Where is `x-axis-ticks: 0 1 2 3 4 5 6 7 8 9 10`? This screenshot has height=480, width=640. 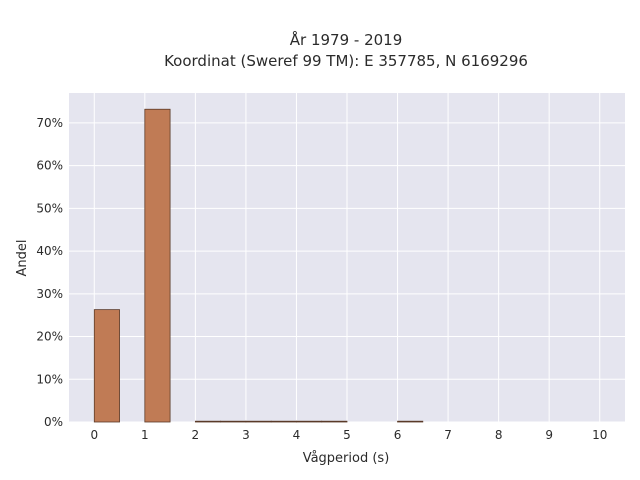 x-axis-ticks: 0 1 2 3 4 5 6 7 8 9 10 is located at coordinates (348, 435).